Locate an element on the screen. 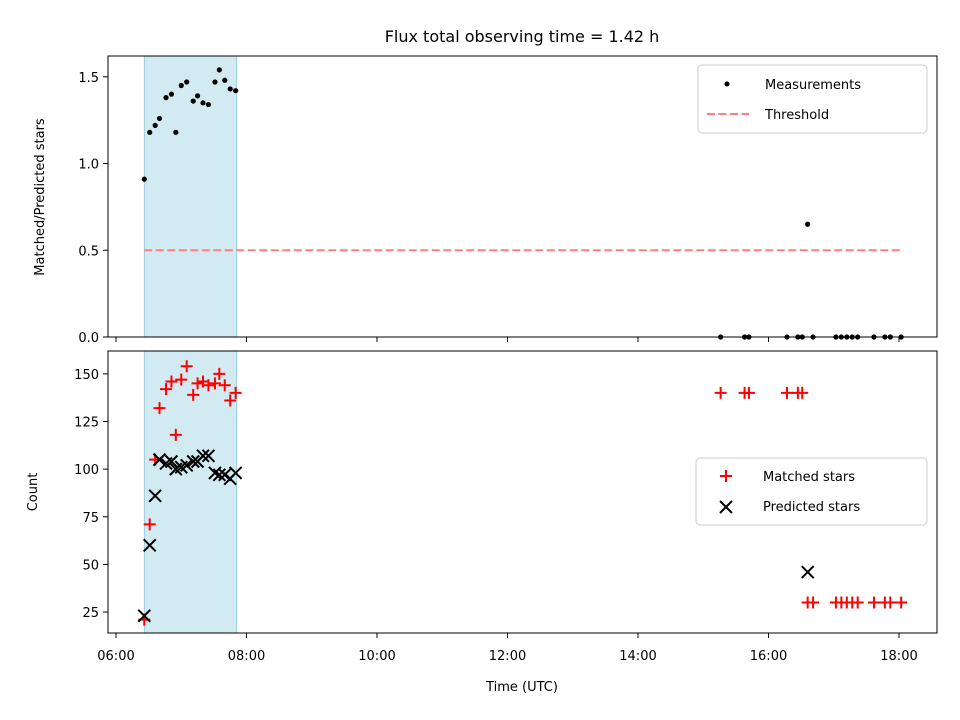  top-y-tick-label: 0.5 is located at coordinates (88, 251).